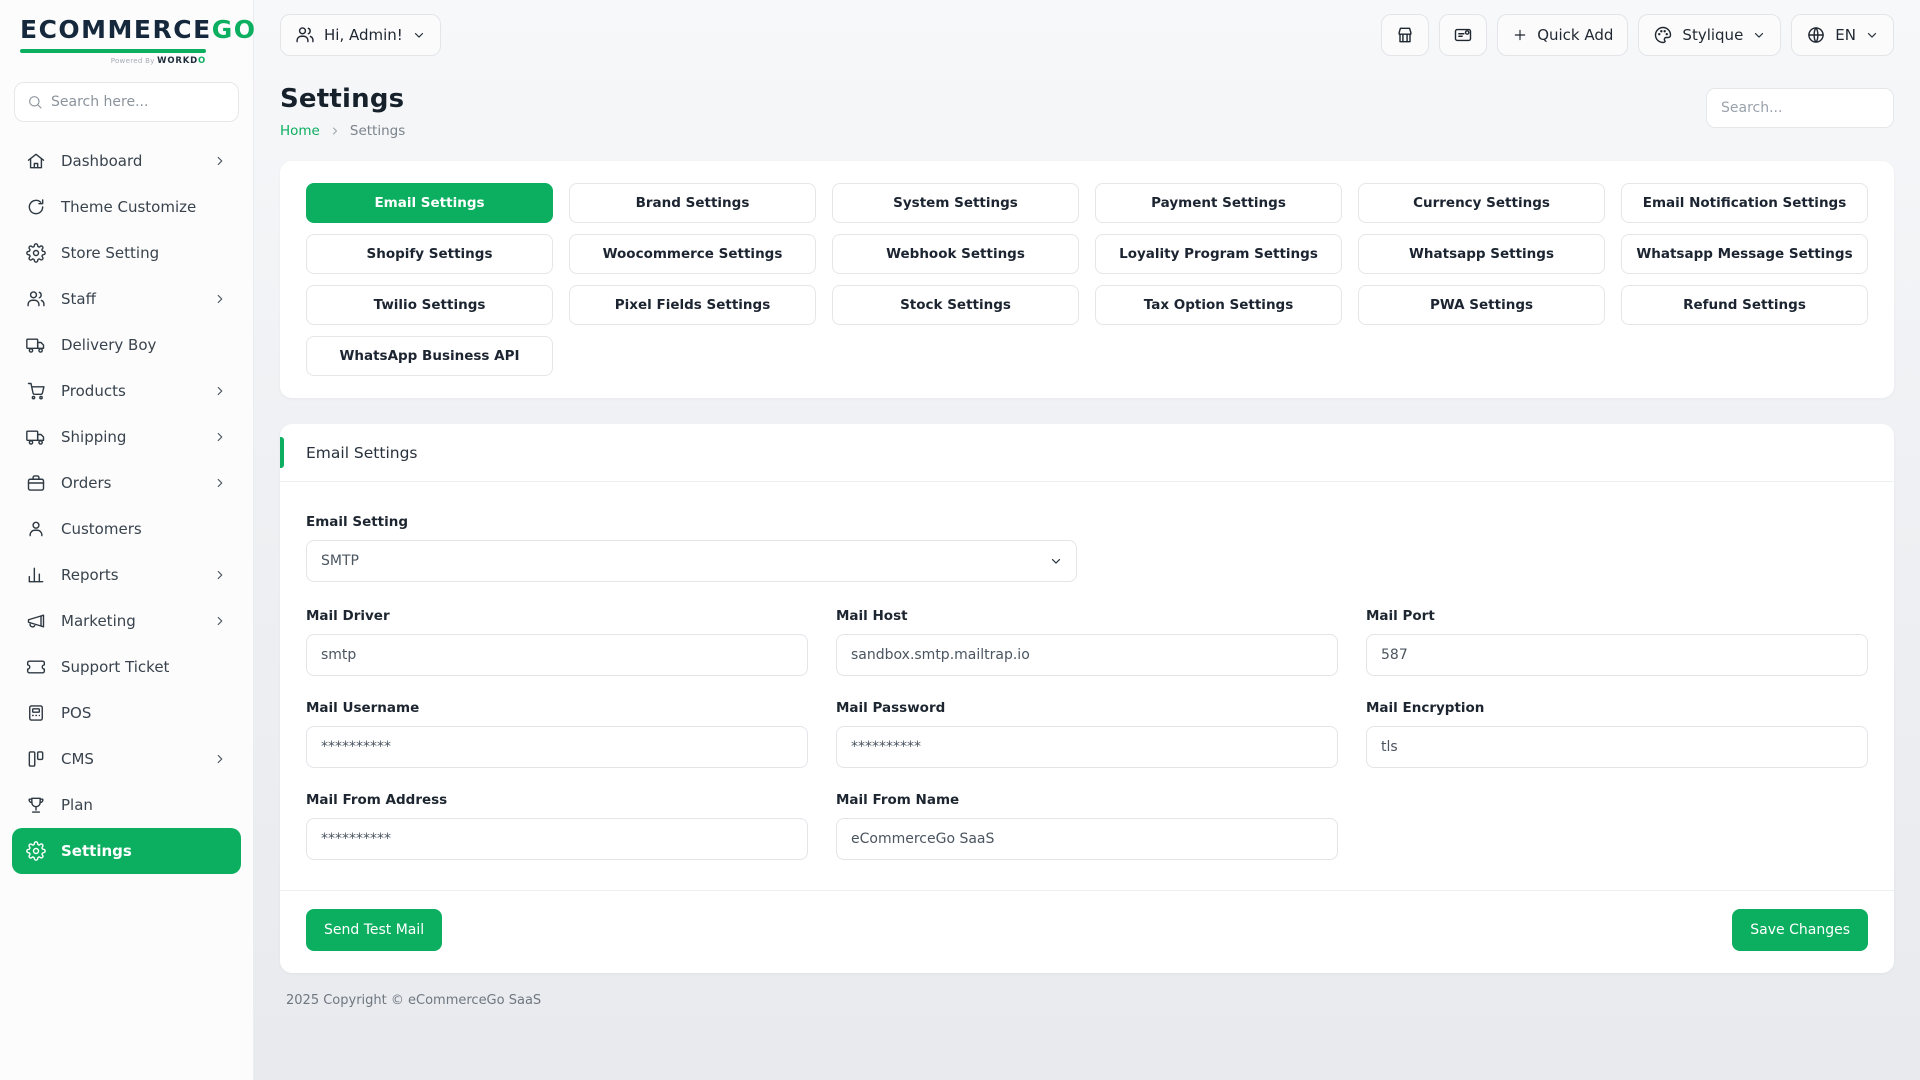 Image resolution: width=1920 pixels, height=1080 pixels. What do you see at coordinates (1481, 305) in the screenshot?
I see `tab-pwa-settings: PWA Settings` at bounding box center [1481, 305].